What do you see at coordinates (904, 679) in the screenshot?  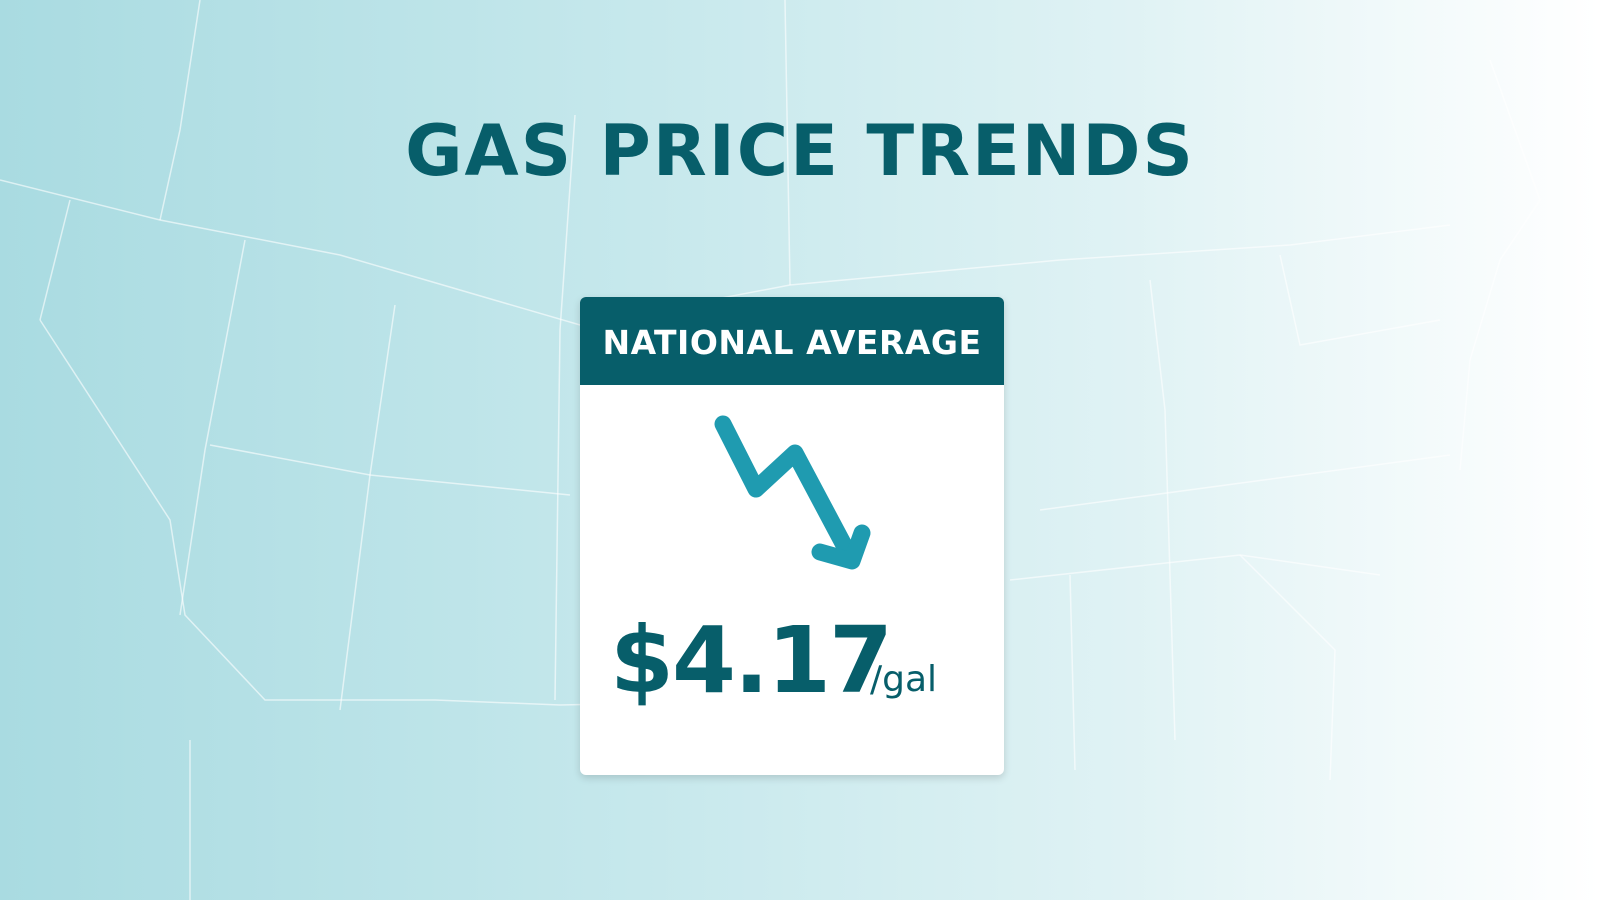 I see `price-unit: /gal` at bounding box center [904, 679].